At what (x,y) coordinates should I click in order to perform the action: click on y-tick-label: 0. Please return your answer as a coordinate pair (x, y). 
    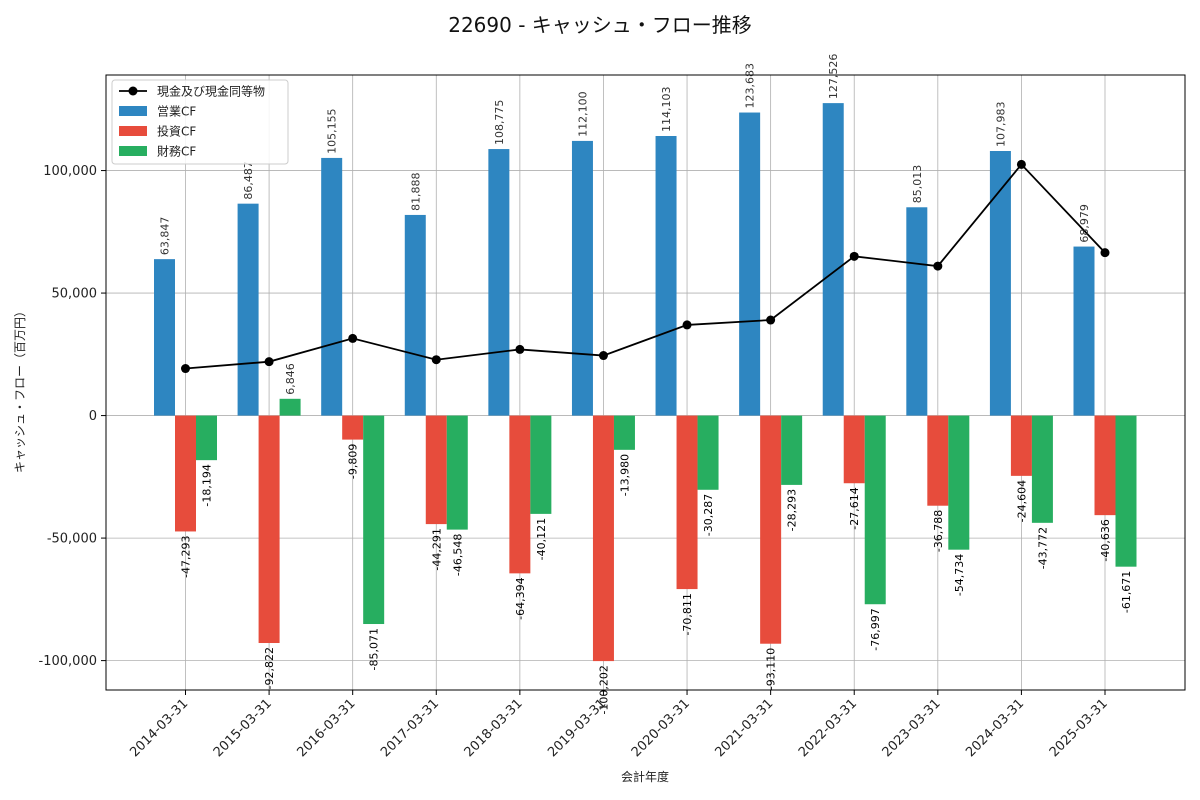
    Looking at the image, I should click on (93, 416).